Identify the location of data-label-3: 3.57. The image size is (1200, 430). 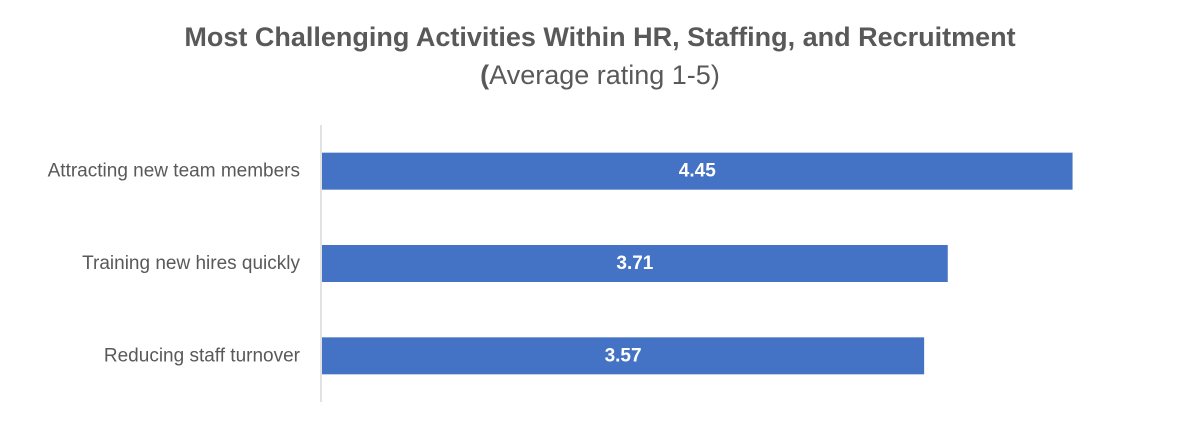
(623, 355).